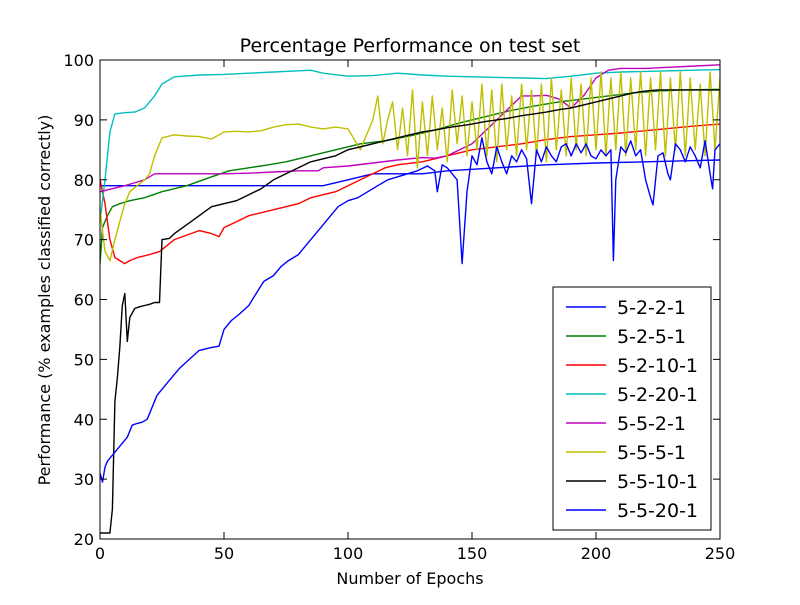 Image resolution: width=800 pixels, height=605 pixels. What do you see at coordinates (657, 395) in the screenshot?
I see `legend-label-3: 5-2-20-1` at bounding box center [657, 395].